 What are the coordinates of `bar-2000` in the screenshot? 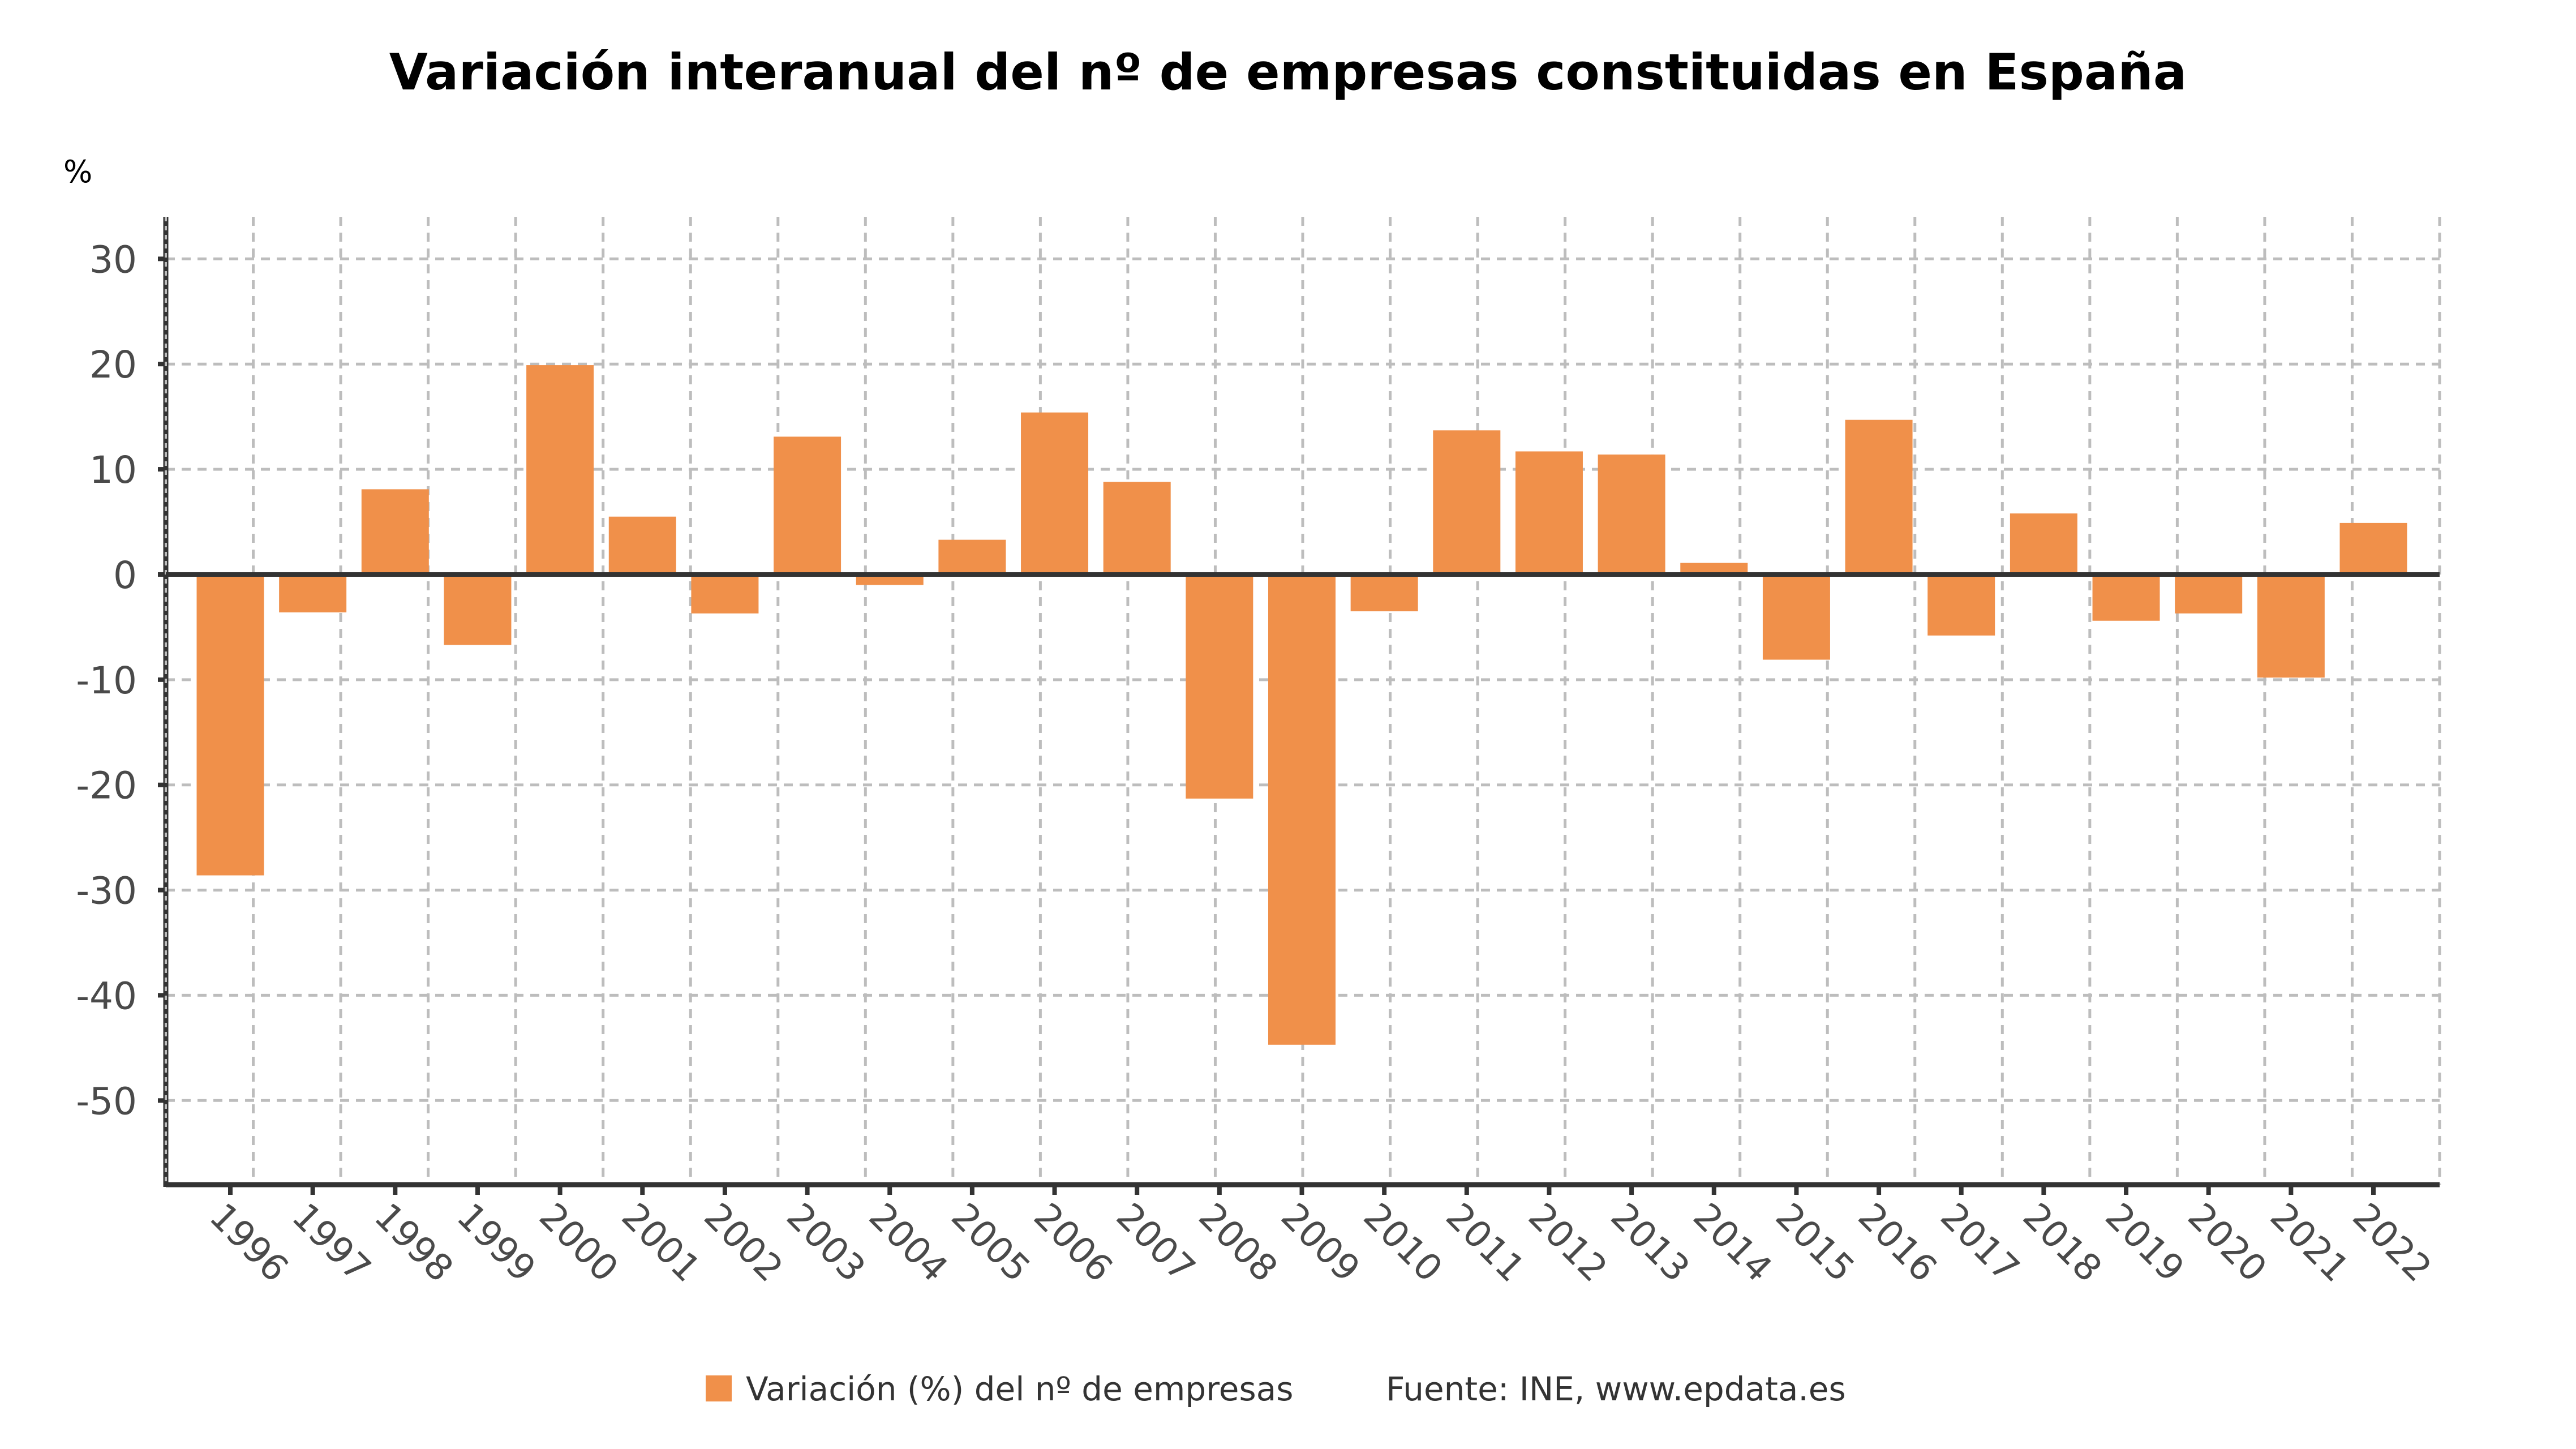 It's located at (560, 470).